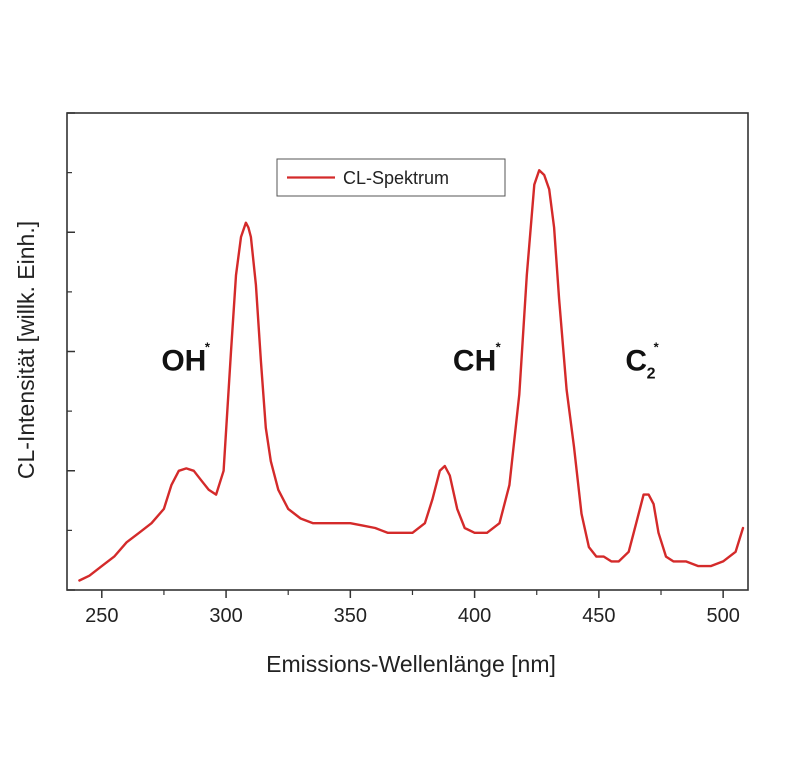 The image size is (805, 769). I want to click on peak-label-text: C, so click(636, 361).